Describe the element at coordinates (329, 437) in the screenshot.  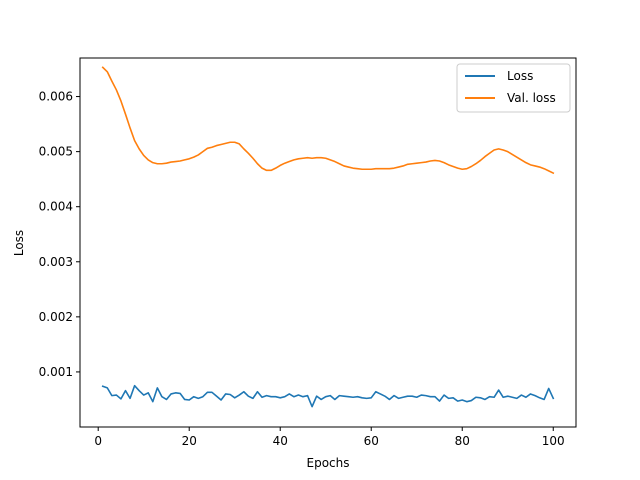
I see `x-axis: 0 20 40 60 80 100` at that location.